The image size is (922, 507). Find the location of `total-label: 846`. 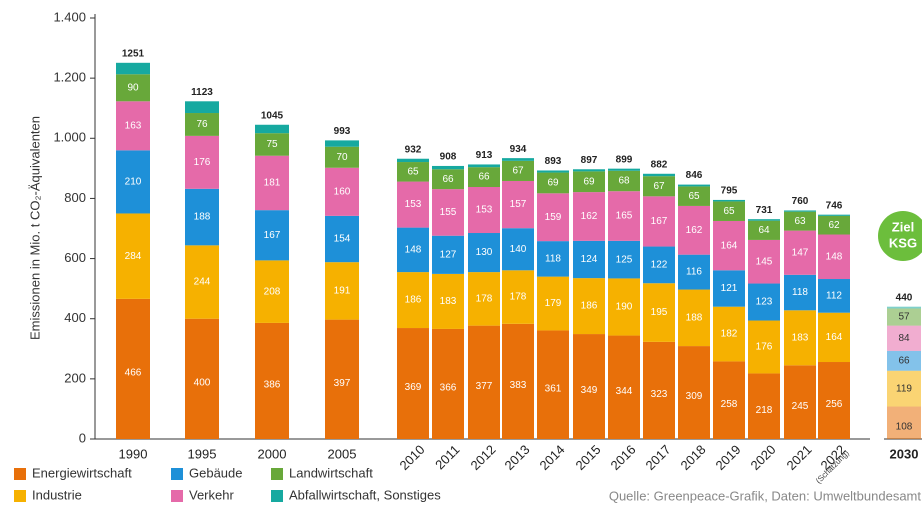

total-label: 846 is located at coordinates (694, 175).